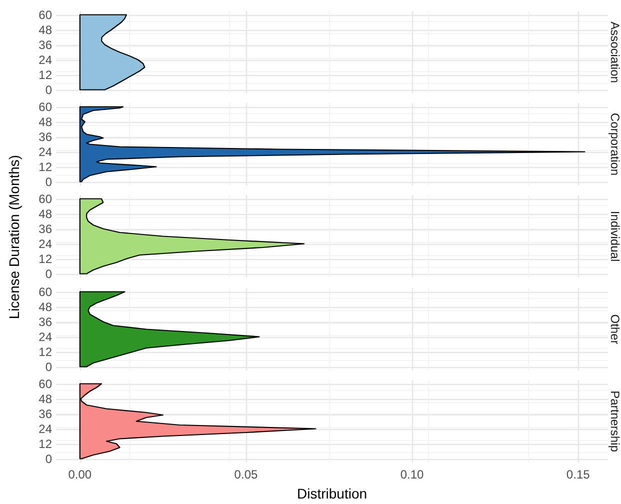  What do you see at coordinates (614, 236) in the screenshot?
I see `text: Individual` at bounding box center [614, 236].